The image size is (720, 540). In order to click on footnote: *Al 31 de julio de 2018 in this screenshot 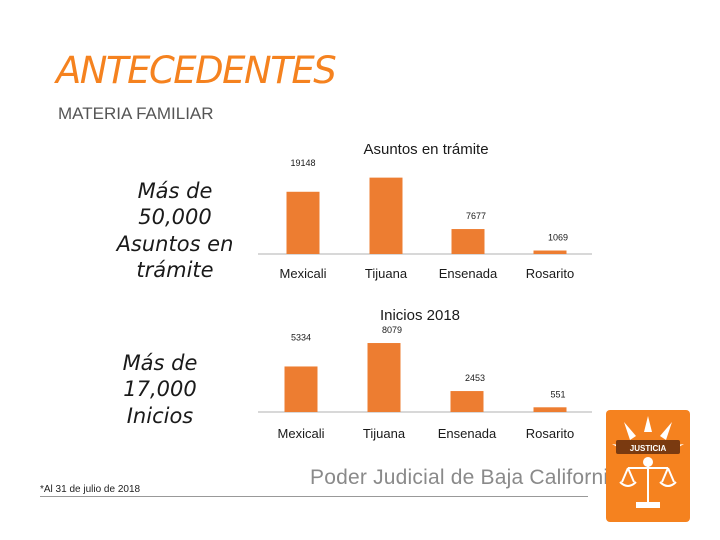, I will do `click(90, 489)`.